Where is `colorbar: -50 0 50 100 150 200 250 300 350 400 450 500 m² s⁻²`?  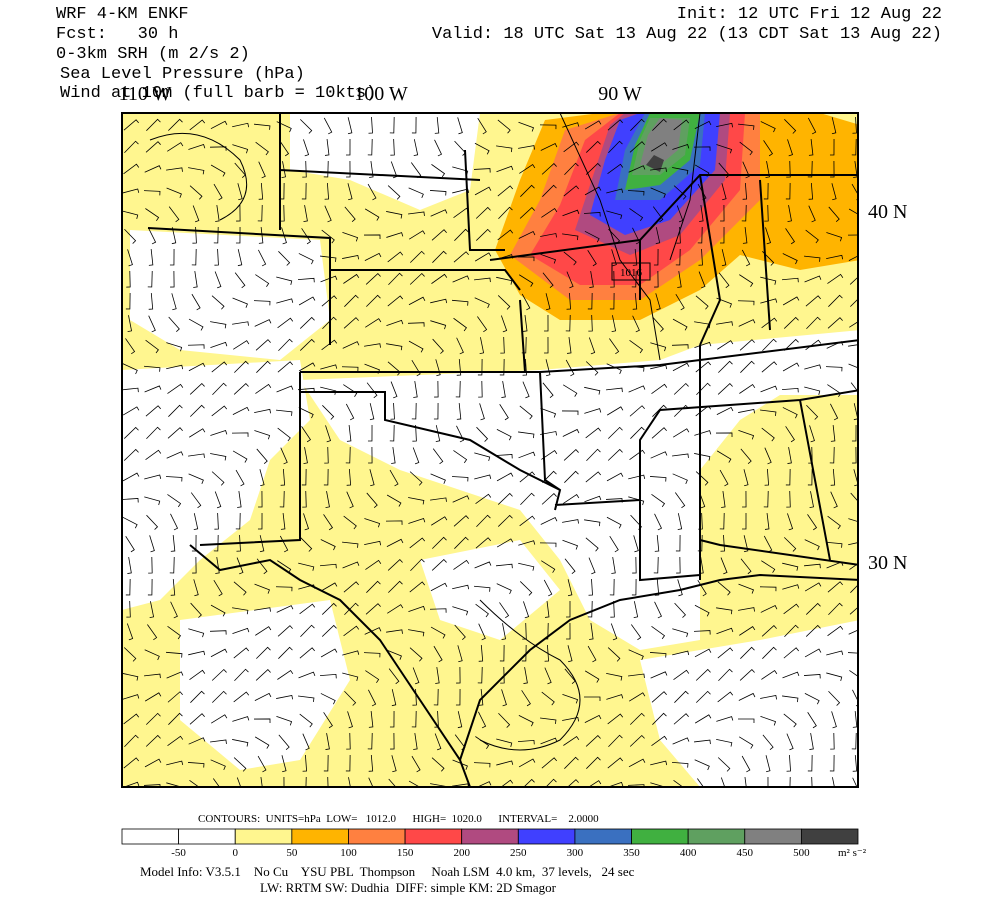 colorbar: -50 0 50 100 150 200 250 300 350 400 450 500 m² s⁻² is located at coordinates (494, 843).